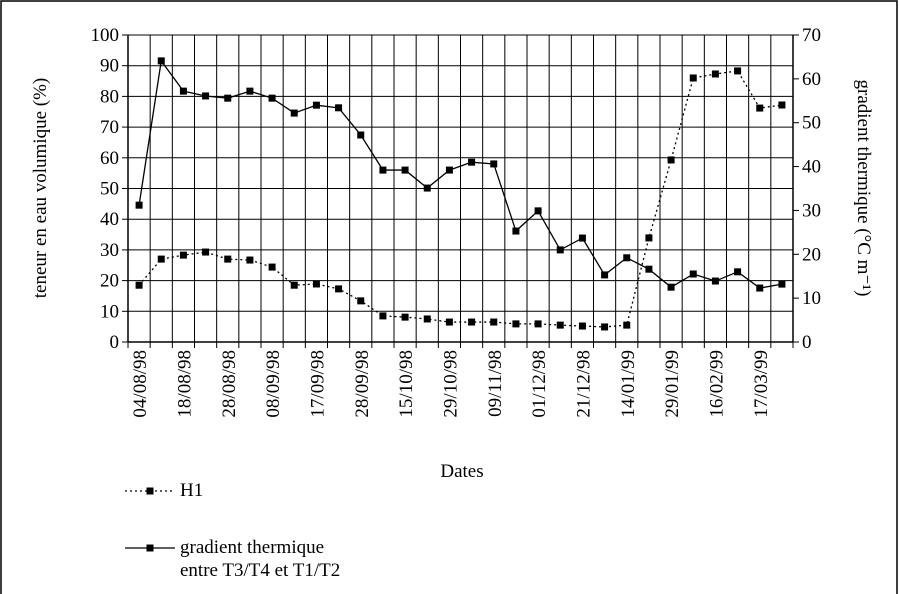  Describe the element at coordinates (115, 342) in the screenshot. I see `y-tick-label: 0` at that location.